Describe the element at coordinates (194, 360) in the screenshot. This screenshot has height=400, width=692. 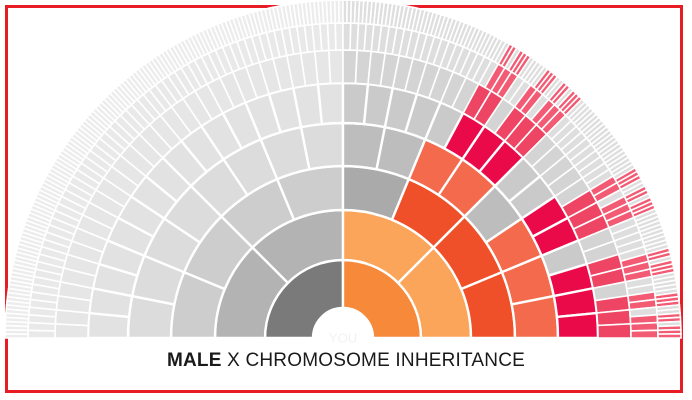
I see `caption-bold: MALE` at that location.